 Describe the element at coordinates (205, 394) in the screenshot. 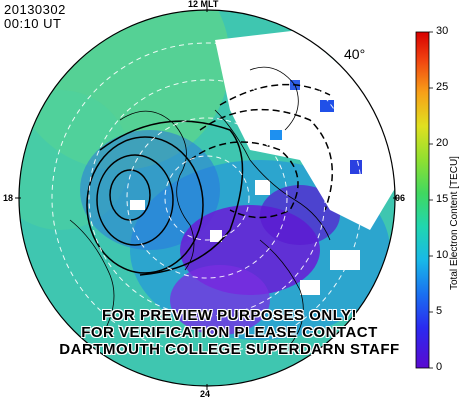

I see `mlt-label-bottom: 24` at that location.